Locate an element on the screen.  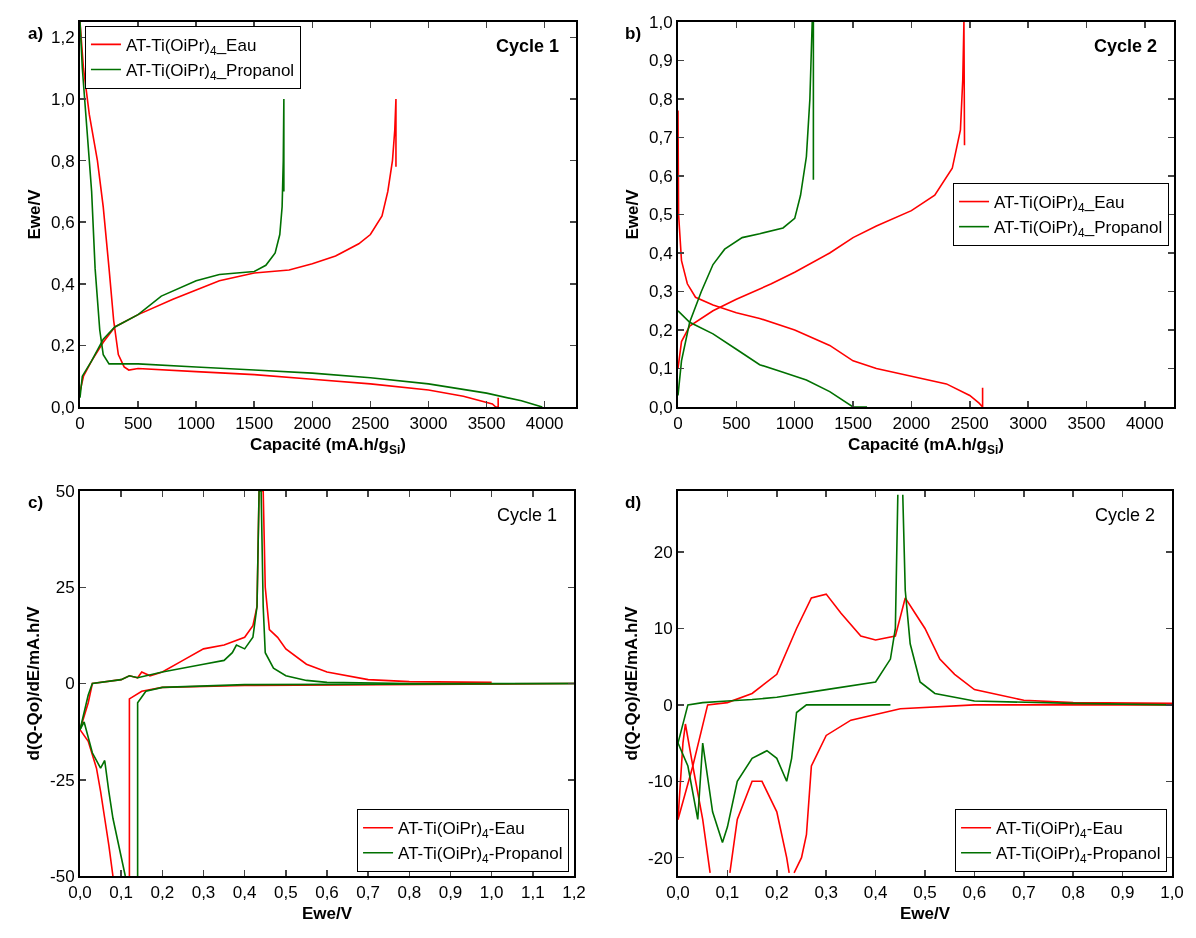
y-tick-label: 1,2 is located at coordinates (62, 38).